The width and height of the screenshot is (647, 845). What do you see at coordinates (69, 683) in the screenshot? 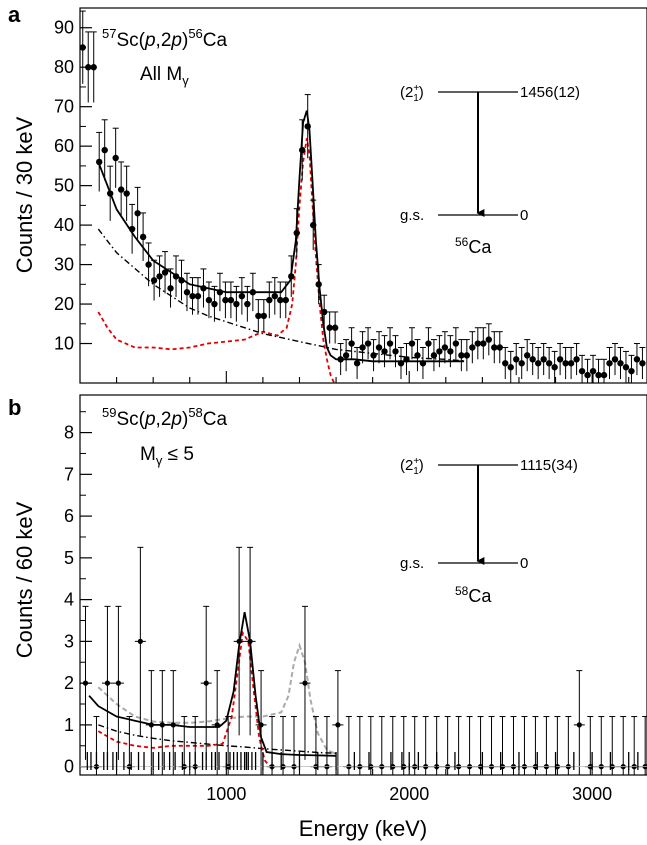
I see `y-tick-label: 2` at bounding box center [69, 683].